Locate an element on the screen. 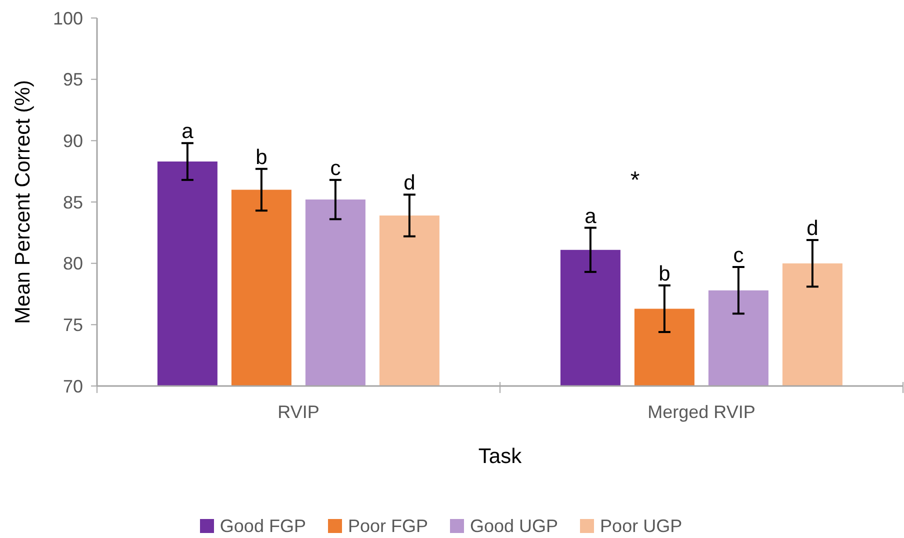 This screenshot has width=904, height=538. legend-label: Poor FGP is located at coordinates (388, 526).